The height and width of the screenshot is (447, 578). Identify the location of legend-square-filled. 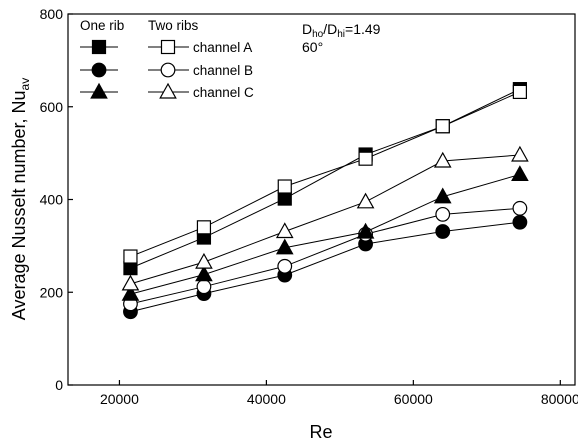
(99, 47).